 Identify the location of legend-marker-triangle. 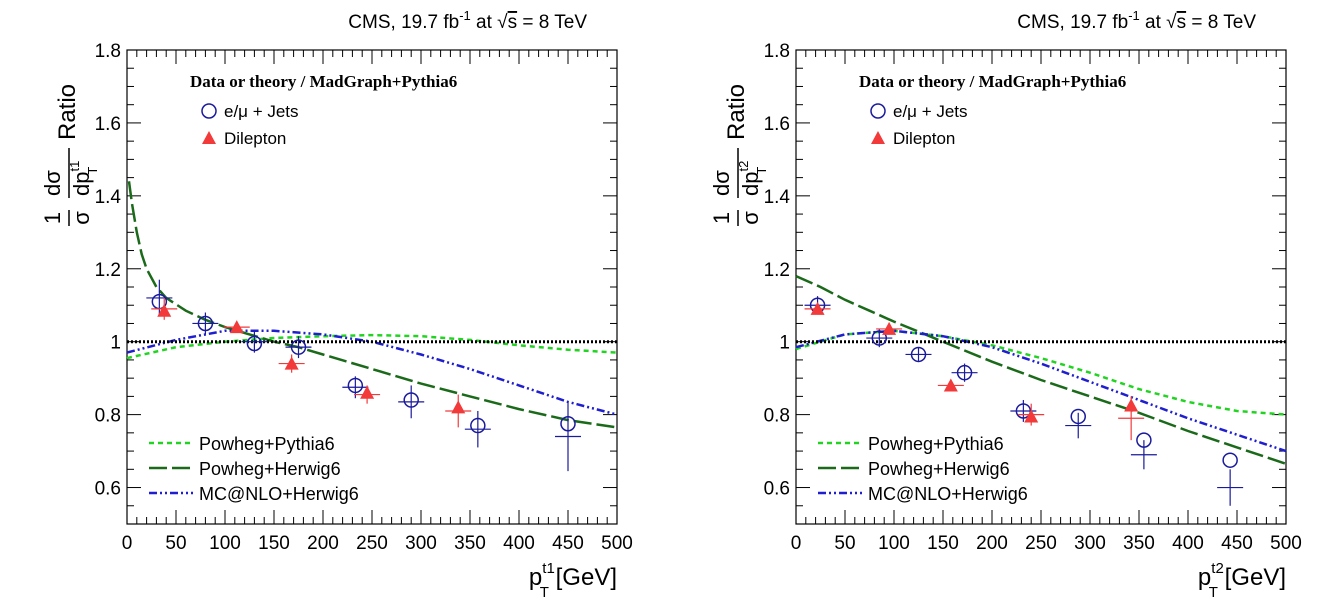
(209, 137).